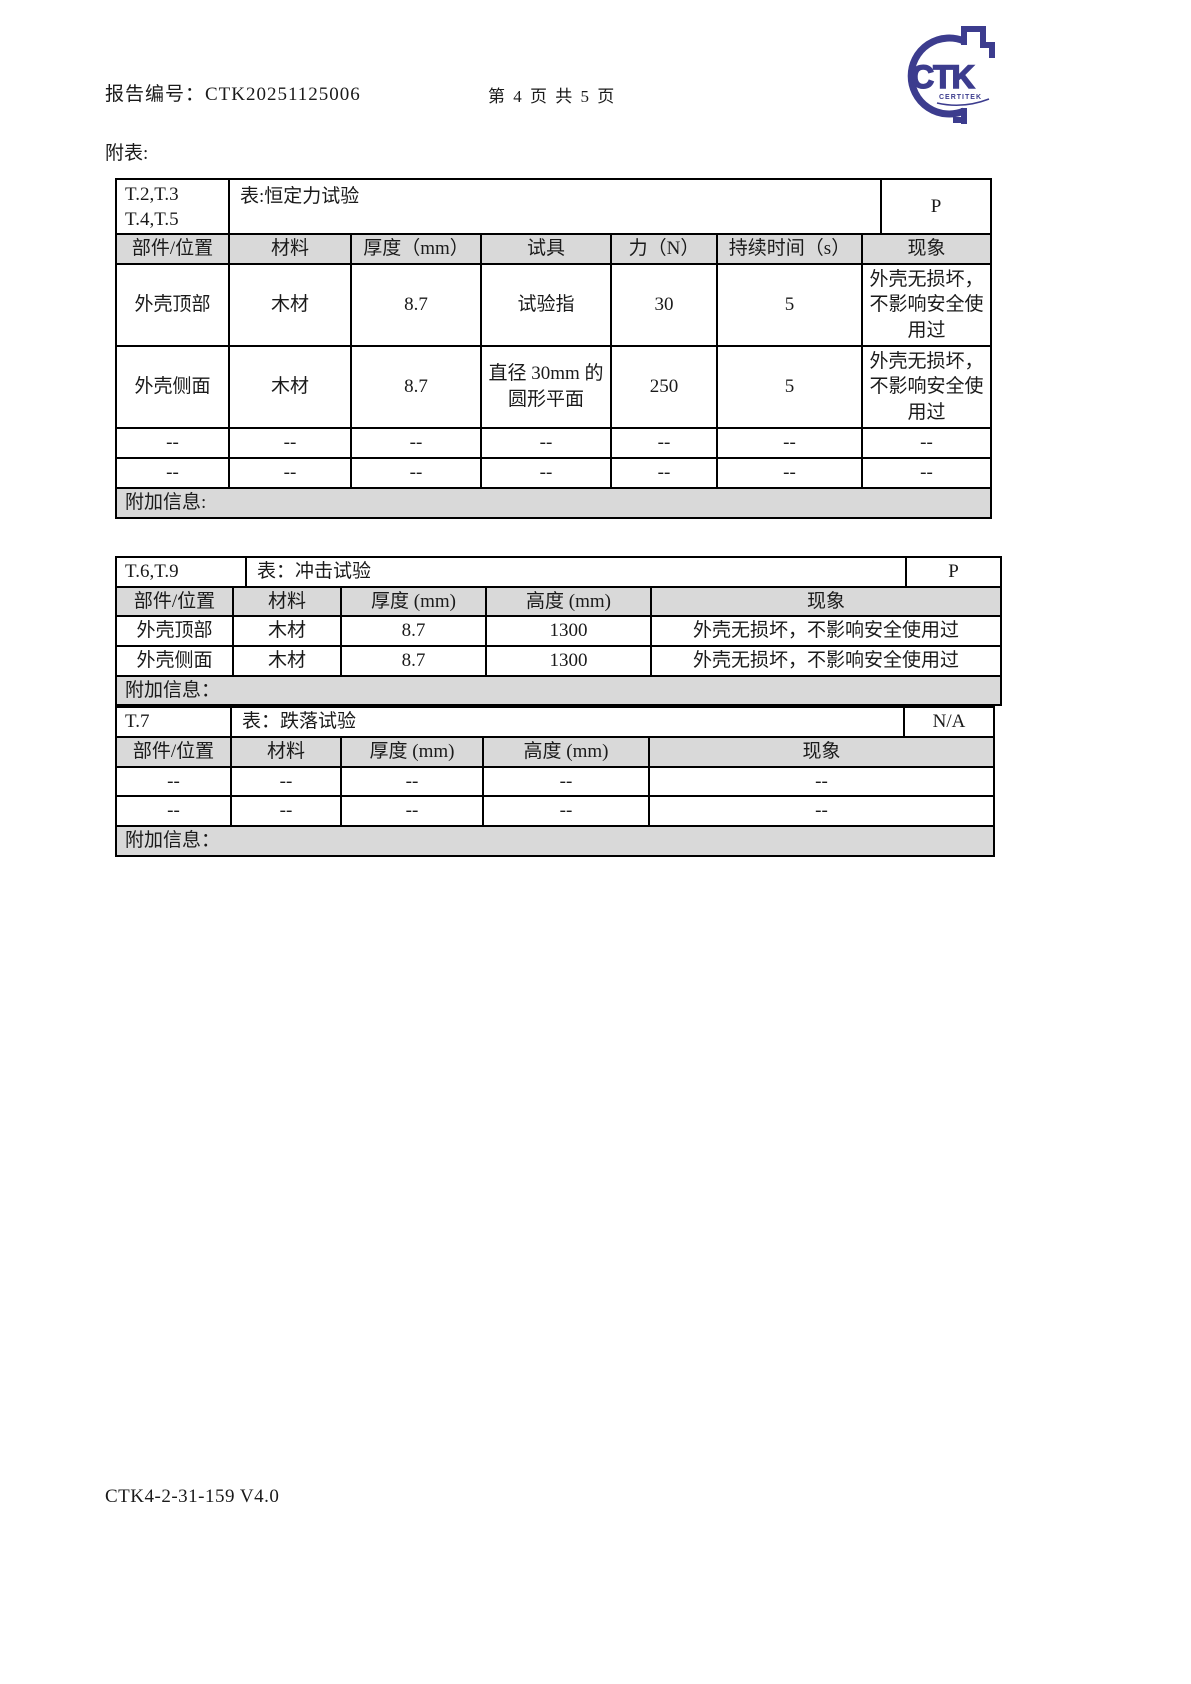 This screenshot has height=1684, width=1191. I want to click on column-header: 厚度（mm）, so click(416, 249).